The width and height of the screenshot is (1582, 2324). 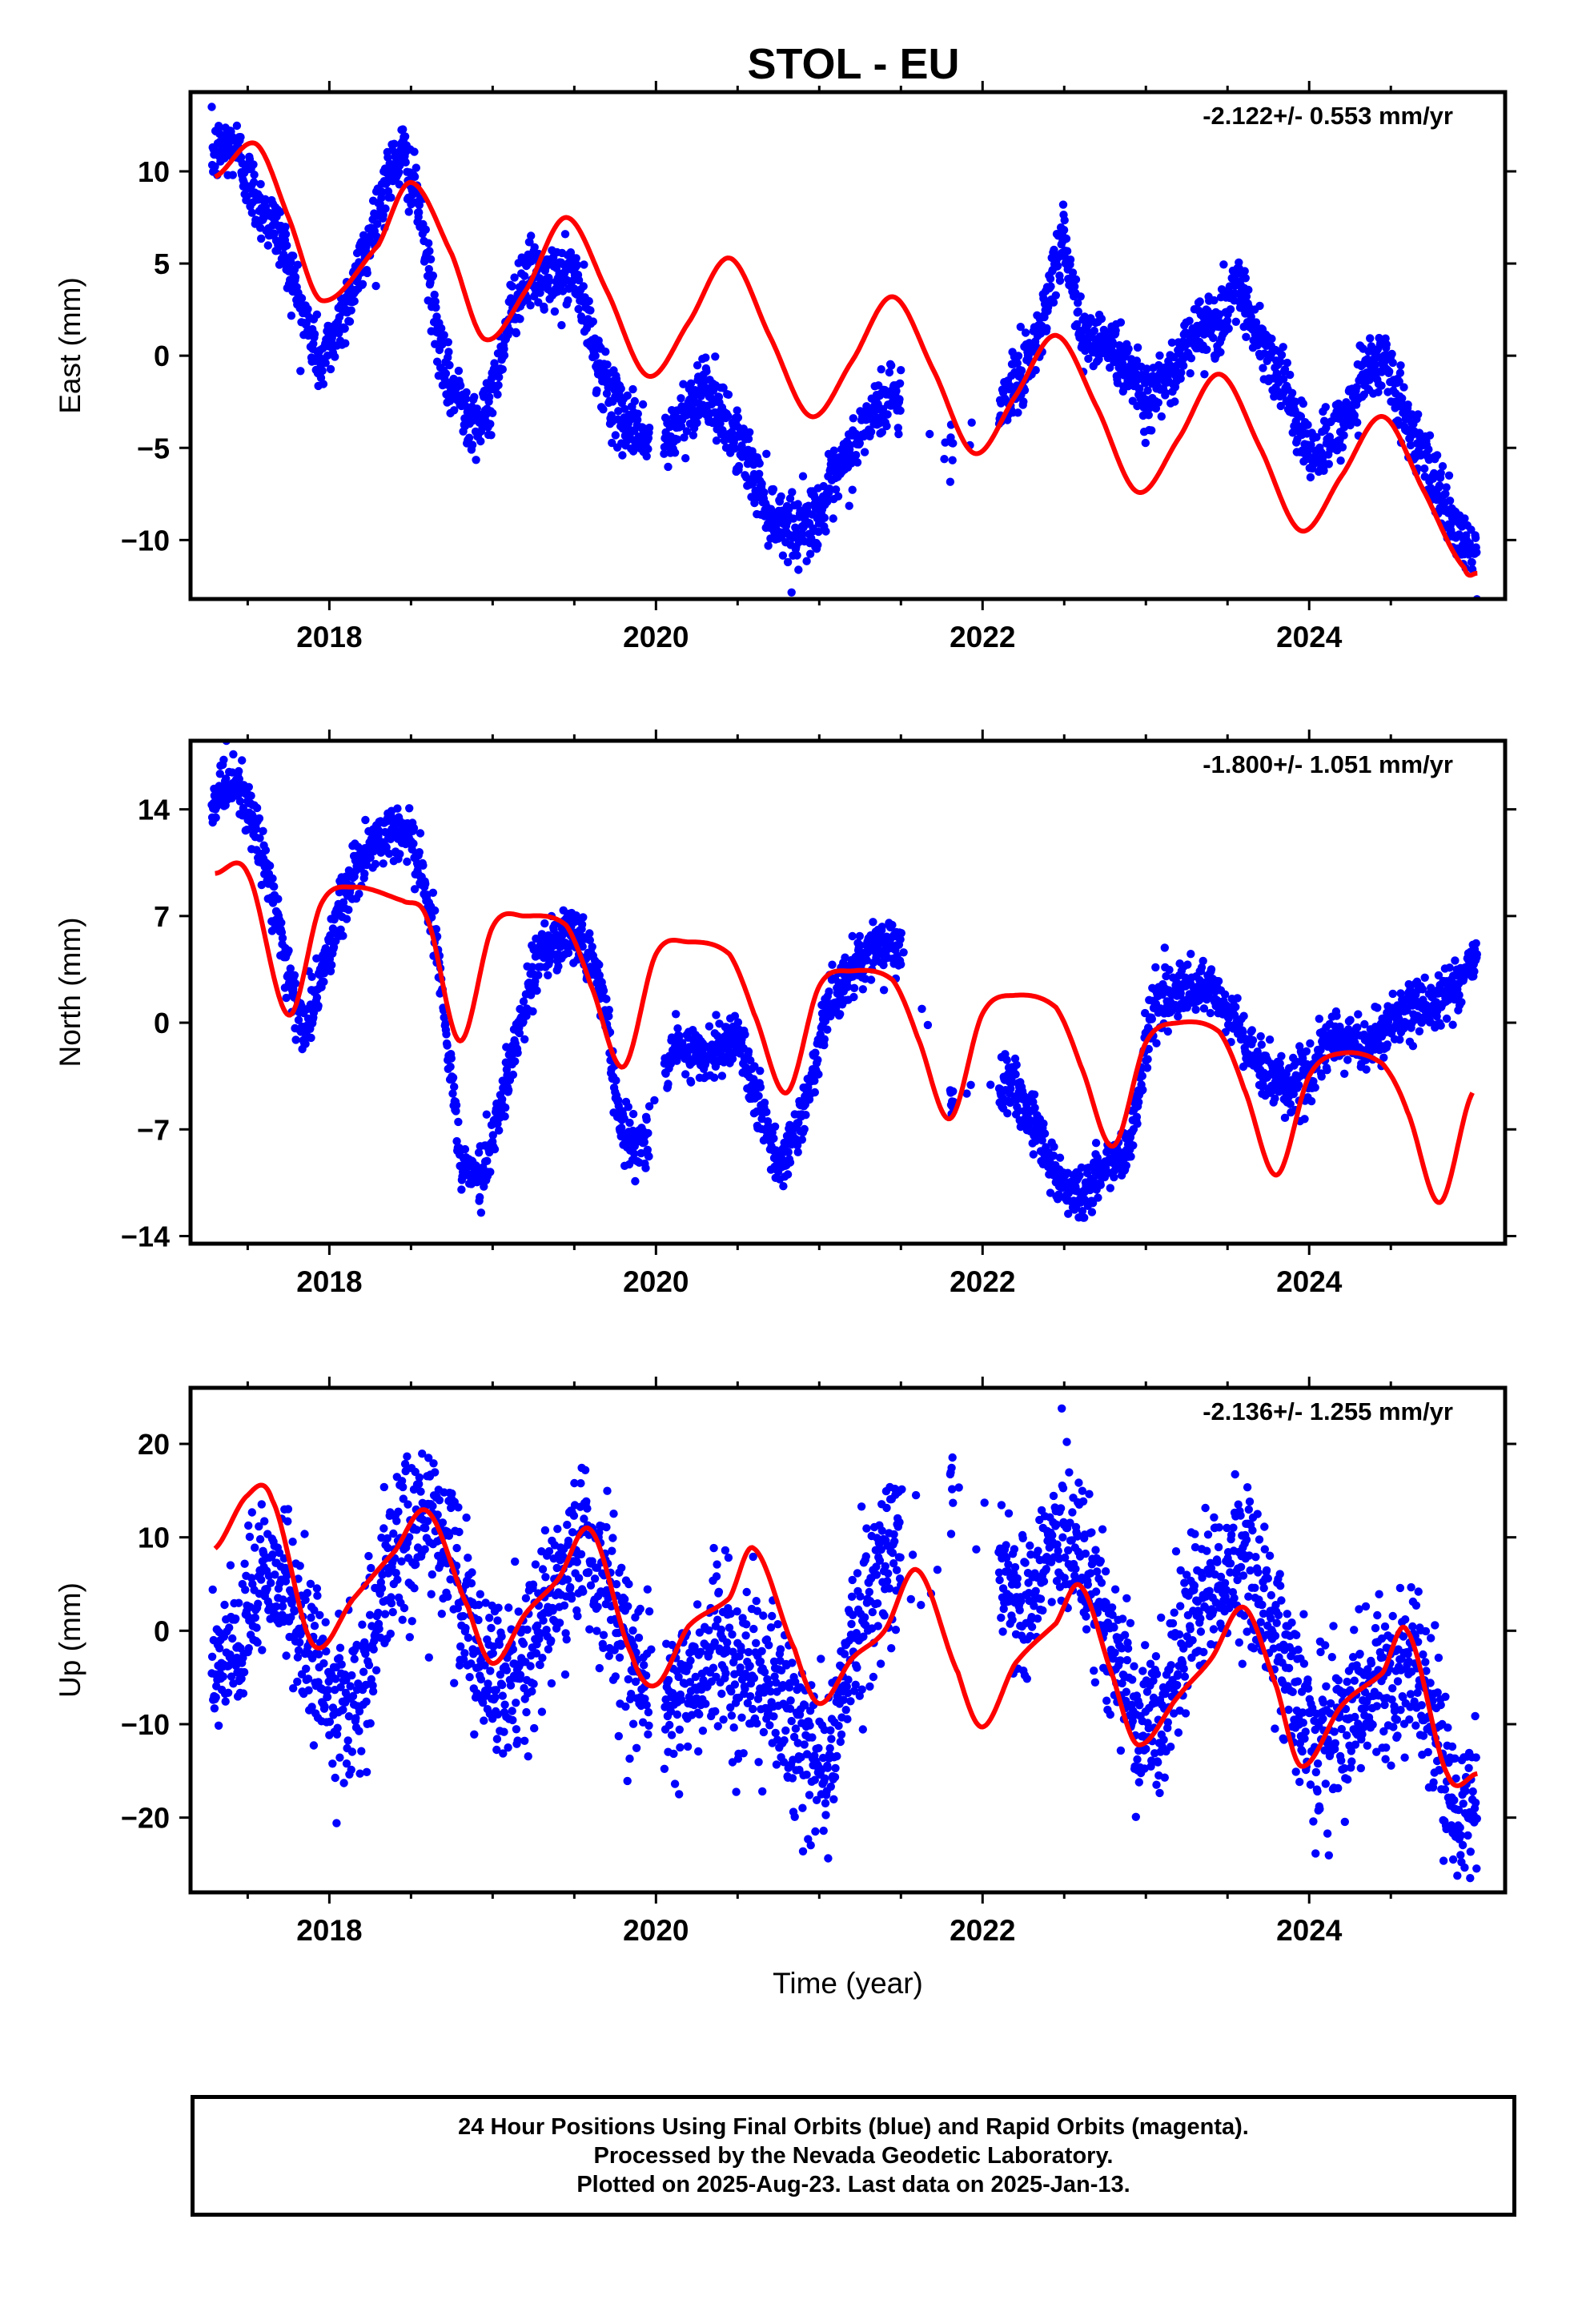 I want to click on y-axis-label: East (mm), so click(x=70, y=345).